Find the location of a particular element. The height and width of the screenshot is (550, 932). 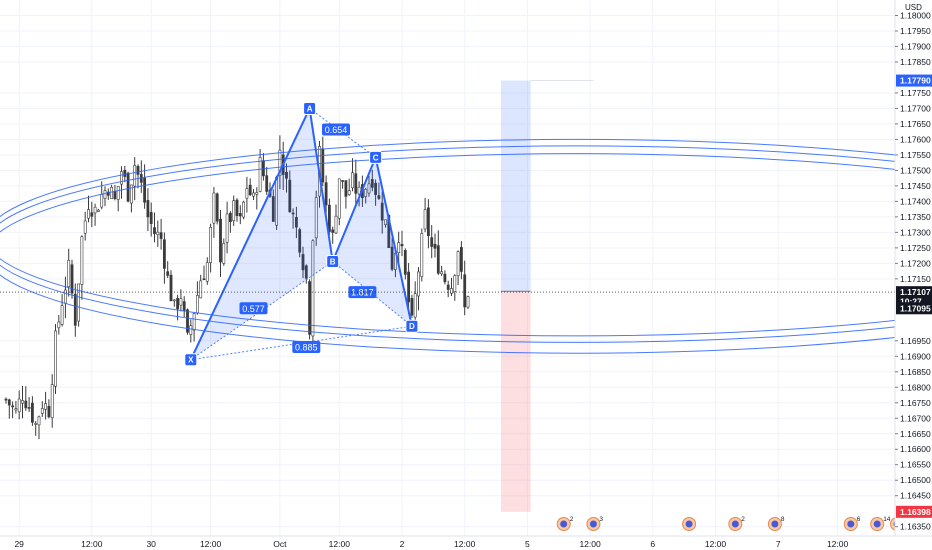

currency-label: USD is located at coordinates (913, 7).